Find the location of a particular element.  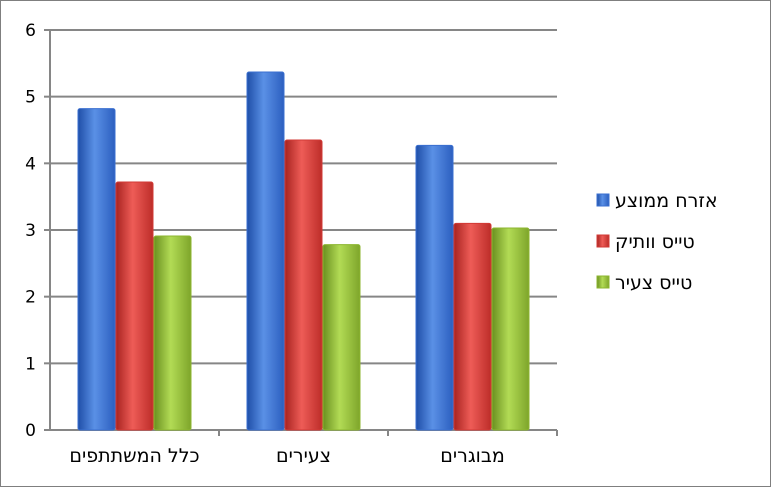

y-tick-label: 4 is located at coordinates (30, 164).